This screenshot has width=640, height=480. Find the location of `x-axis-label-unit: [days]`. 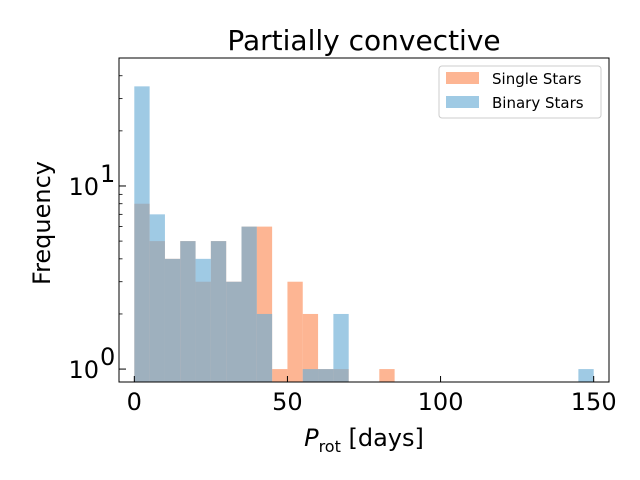

x-axis-label-unit: [days] is located at coordinates (382, 438).